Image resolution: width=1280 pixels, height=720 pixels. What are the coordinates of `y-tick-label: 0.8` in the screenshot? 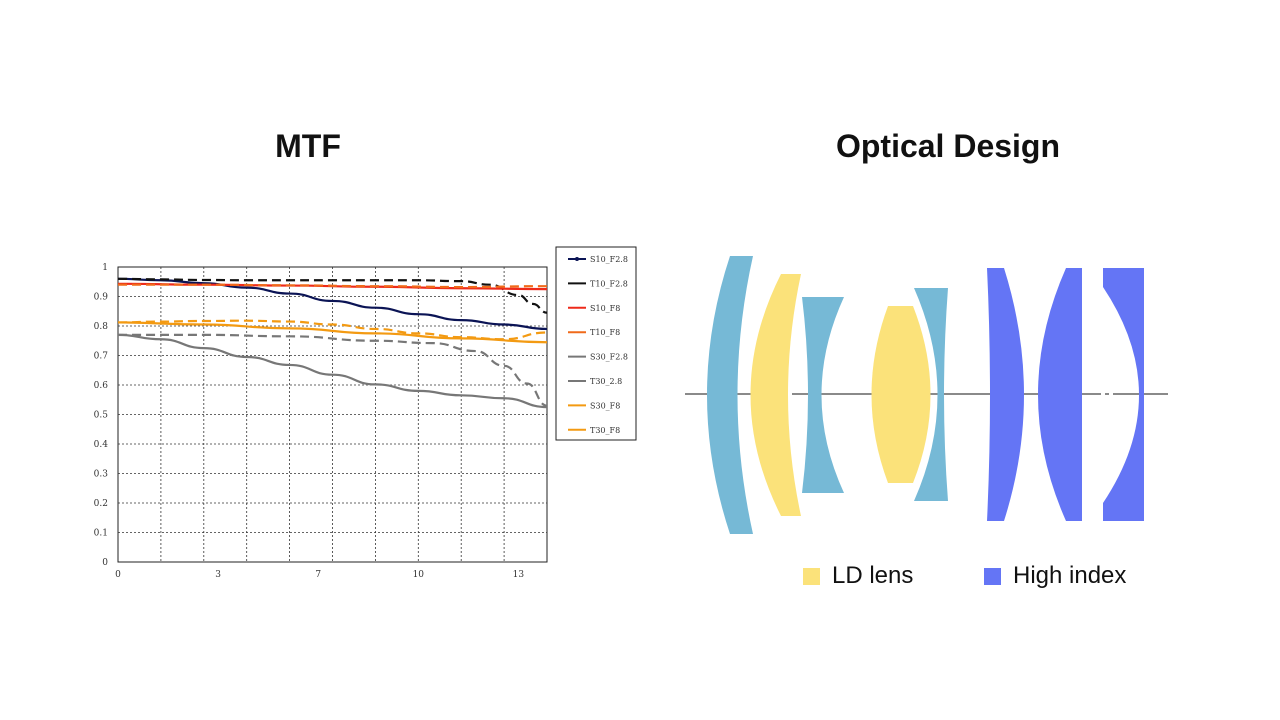 It's located at (101, 327).